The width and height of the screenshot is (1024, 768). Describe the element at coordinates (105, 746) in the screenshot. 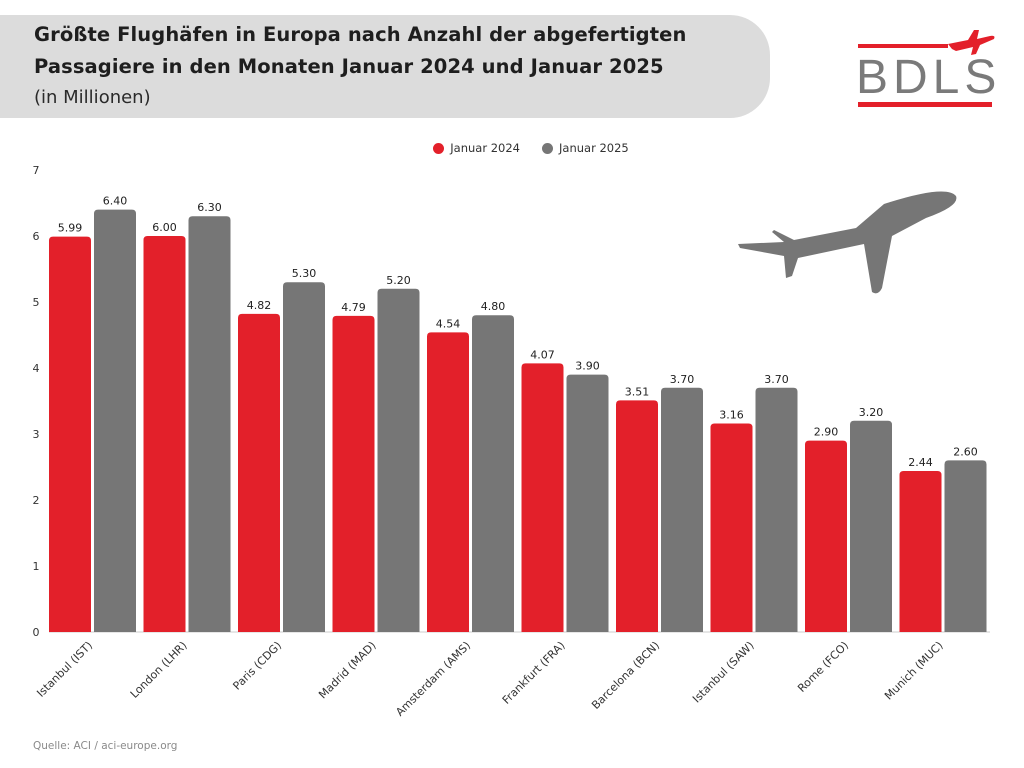

I see `source-note: Quelle: ACI / aci-europe.org` at that location.